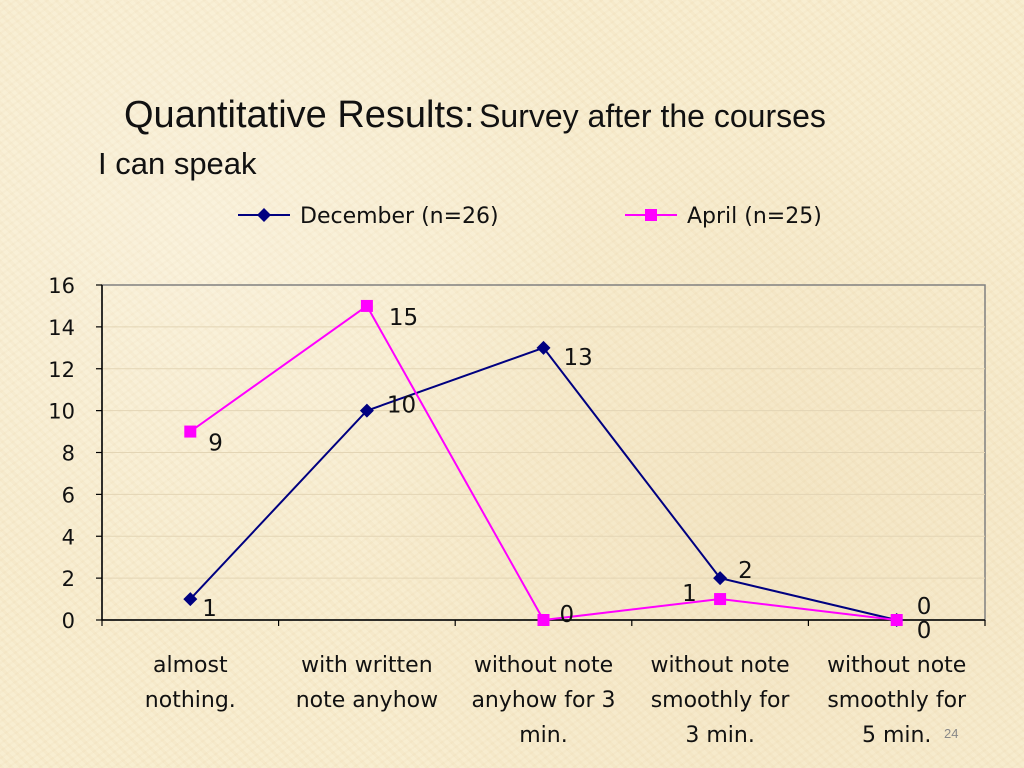 The height and width of the screenshot is (768, 1024). I want to click on x-category-label-2-0: without note, so click(543, 665).